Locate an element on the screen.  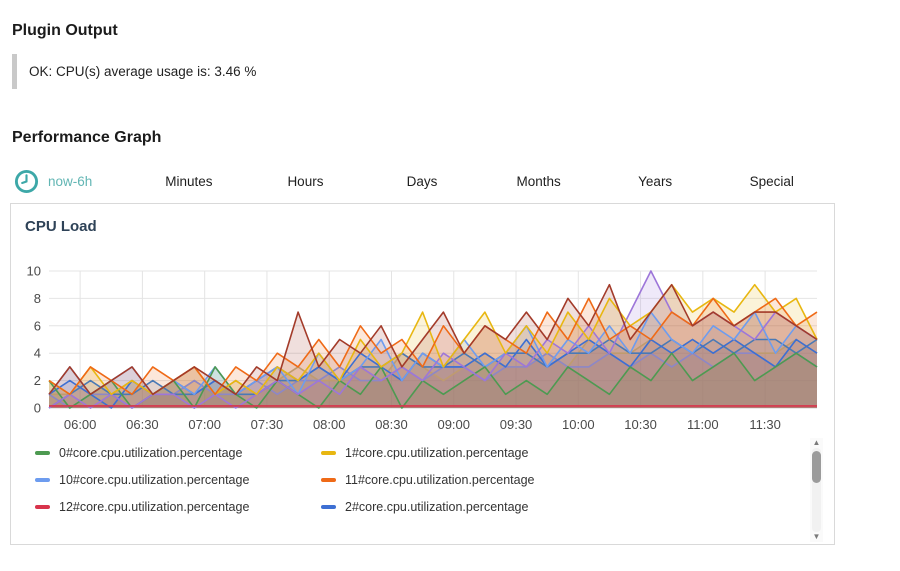
legend-item-core12: 12#core.cpu.utilization.percentage is located at coordinates (174, 507).